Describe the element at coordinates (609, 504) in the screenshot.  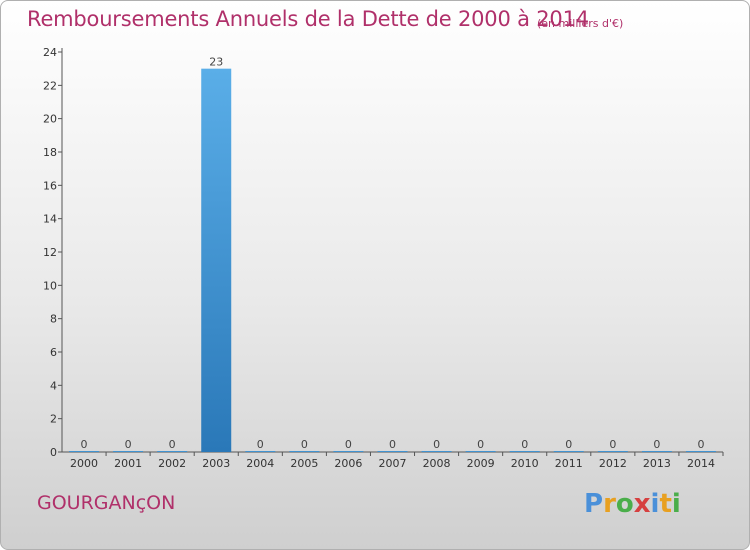
I see `logo-letter: r` at that location.